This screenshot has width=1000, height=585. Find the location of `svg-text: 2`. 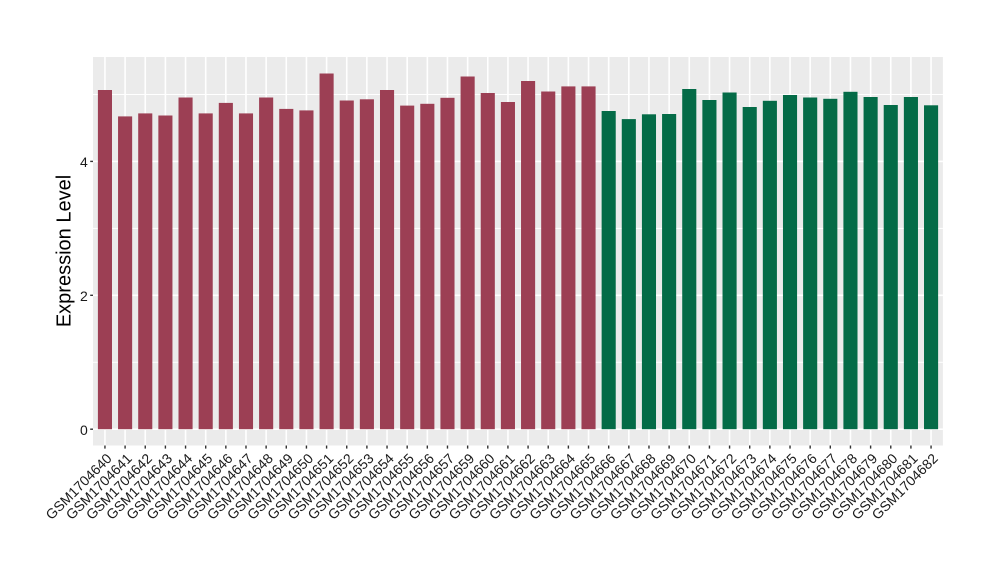

svg-text: 2 is located at coordinates (84, 296).